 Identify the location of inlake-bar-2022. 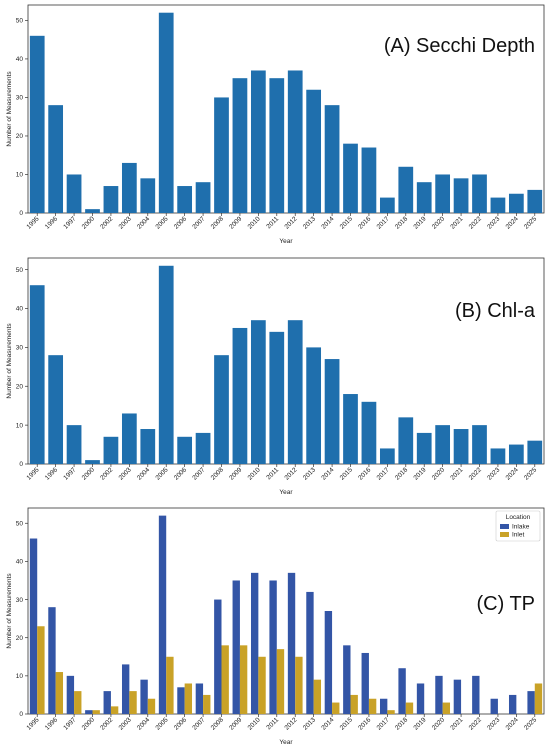
(476, 694).